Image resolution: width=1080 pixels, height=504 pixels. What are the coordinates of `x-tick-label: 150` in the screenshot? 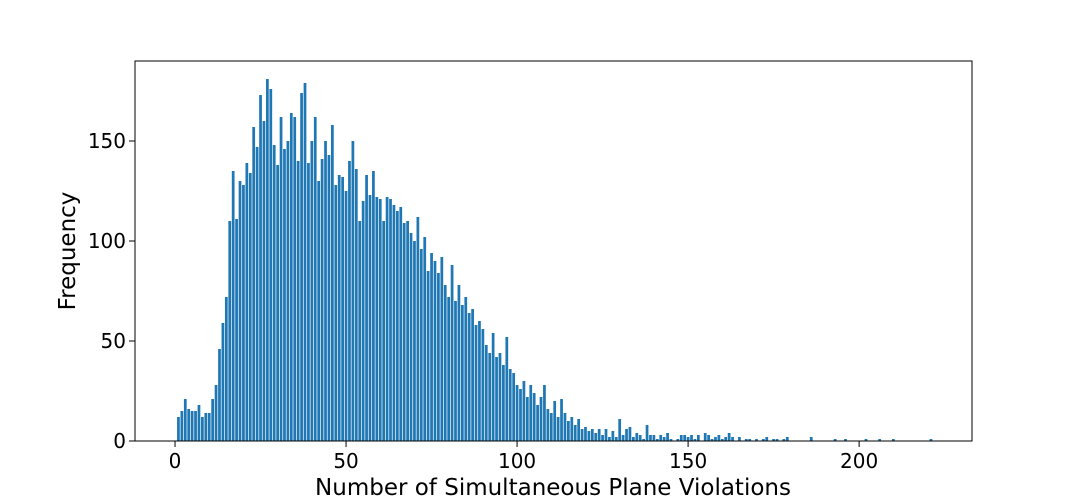 It's located at (688, 461).